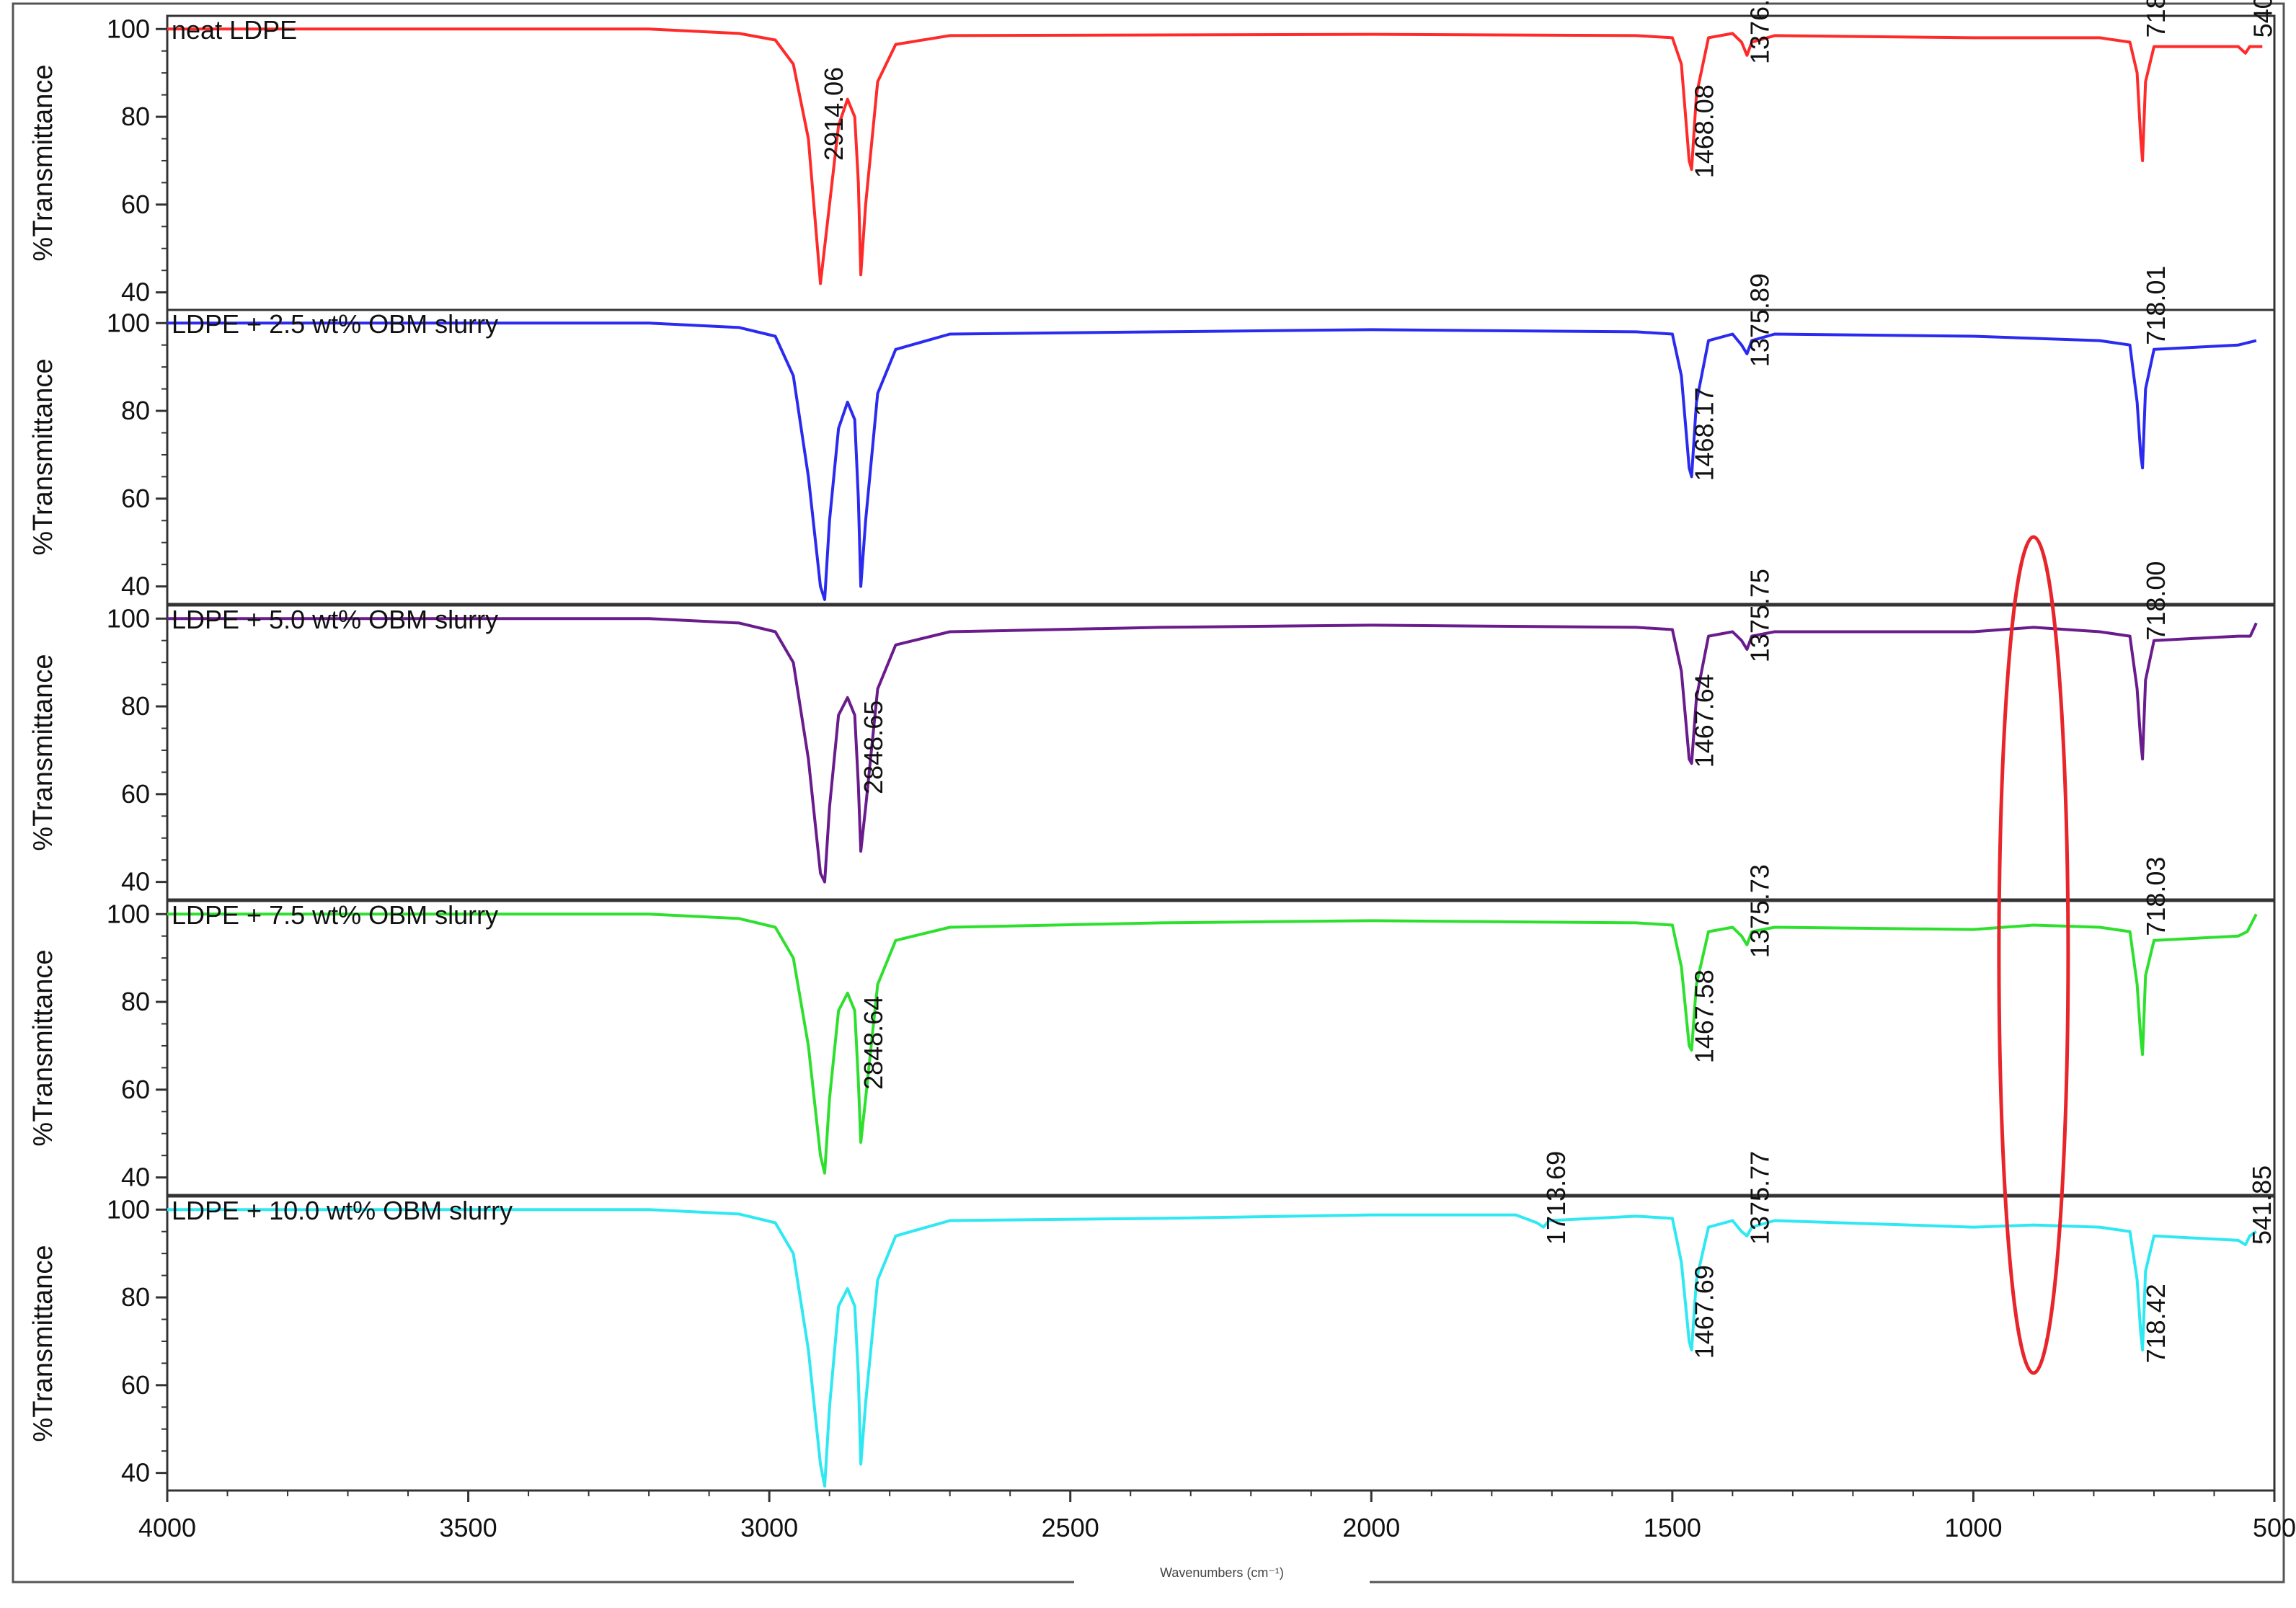 The width and height of the screenshot is (2296, 1608). I want to click on peak-label: 1375.75, so click(1759, 615).